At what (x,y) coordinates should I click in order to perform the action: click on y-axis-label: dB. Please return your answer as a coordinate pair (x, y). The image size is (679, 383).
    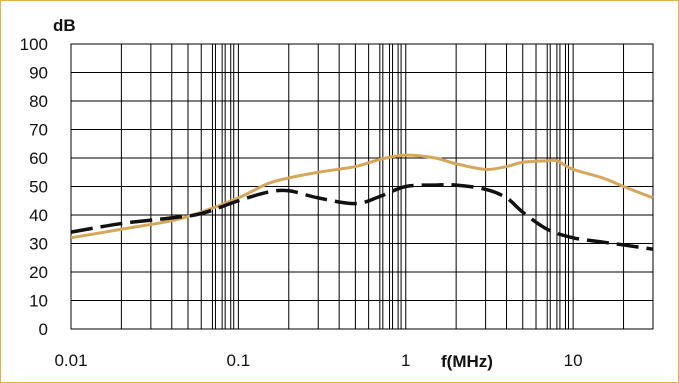
    Looking at the image, I should click on (64, 25).